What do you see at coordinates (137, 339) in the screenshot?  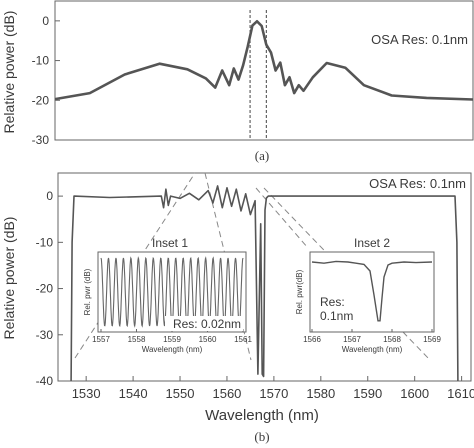 I see `inset1-xtick-label: 1558` at bounding box center [137, 339].